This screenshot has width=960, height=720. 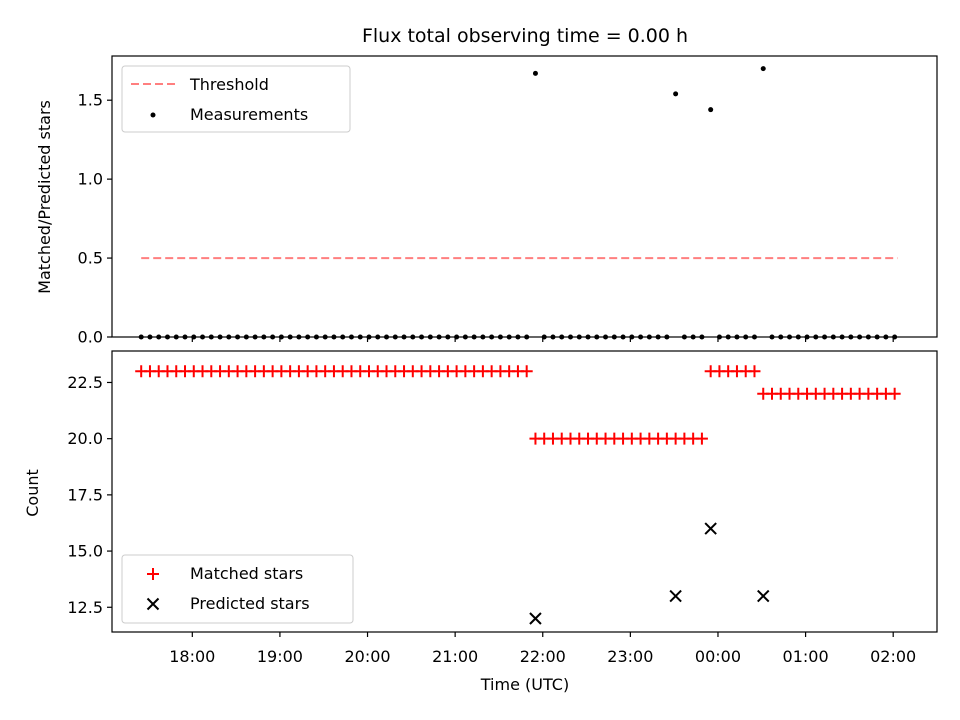 I want to click on measurements-legend-swatch, so click(x=153, y=115).